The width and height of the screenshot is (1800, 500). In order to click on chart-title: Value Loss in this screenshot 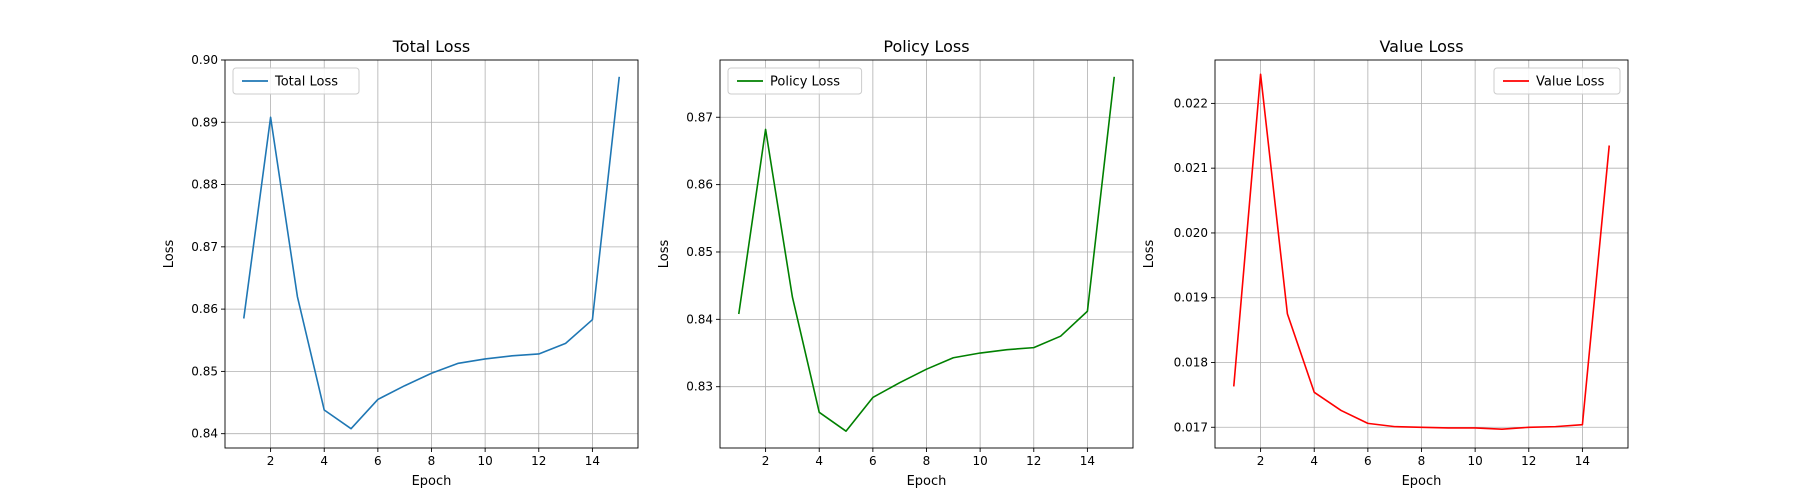, I will do `click(1421, 46)`.